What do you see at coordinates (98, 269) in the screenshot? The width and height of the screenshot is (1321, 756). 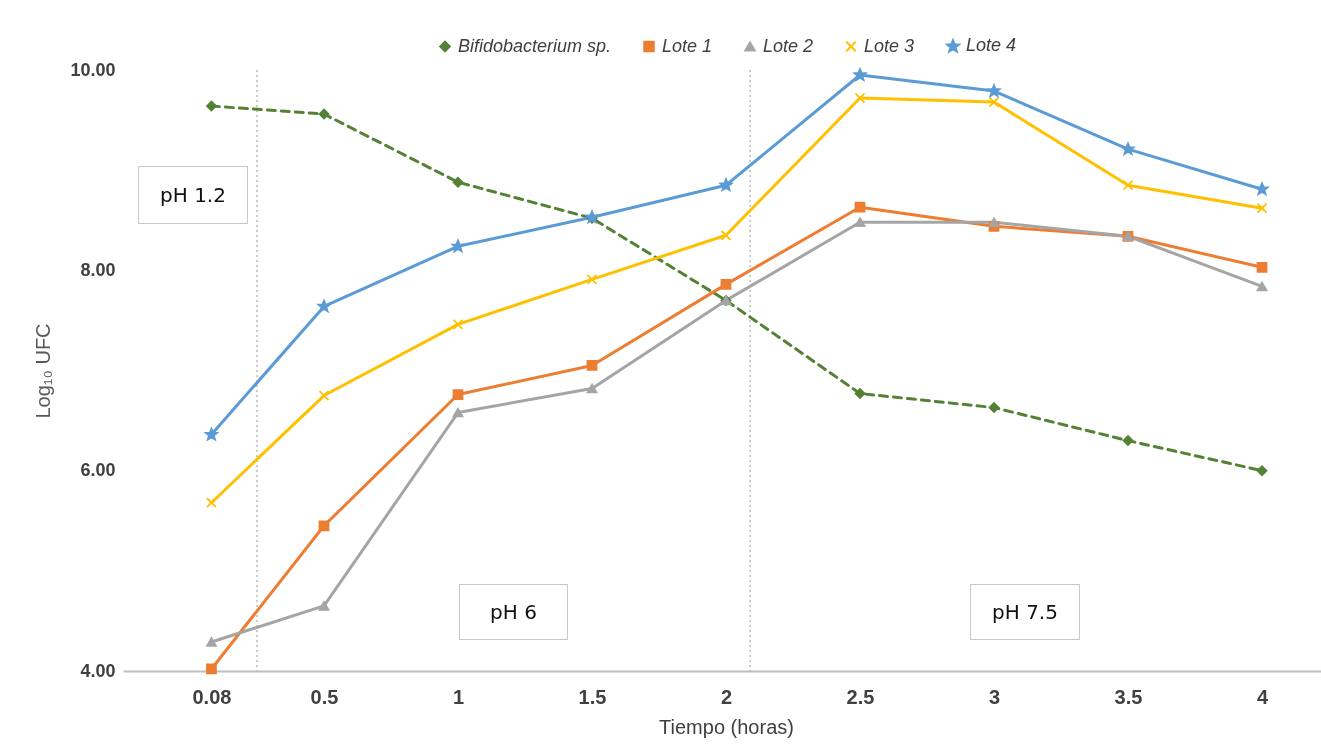 I see `y-tick-label: 8.00` at bounding box center [98, 269].